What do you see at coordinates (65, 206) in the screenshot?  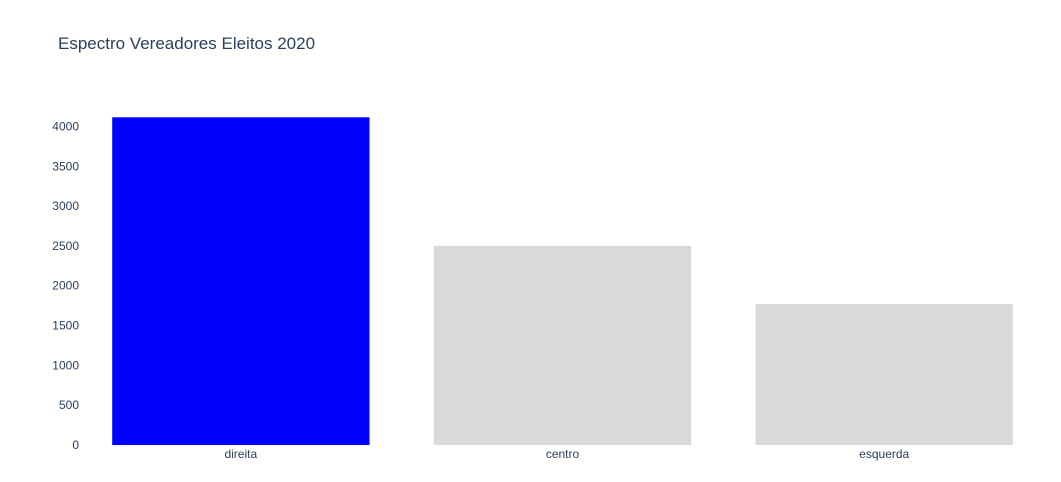 I see `y-tick-label: 3000` at bounding box center [65, 206].